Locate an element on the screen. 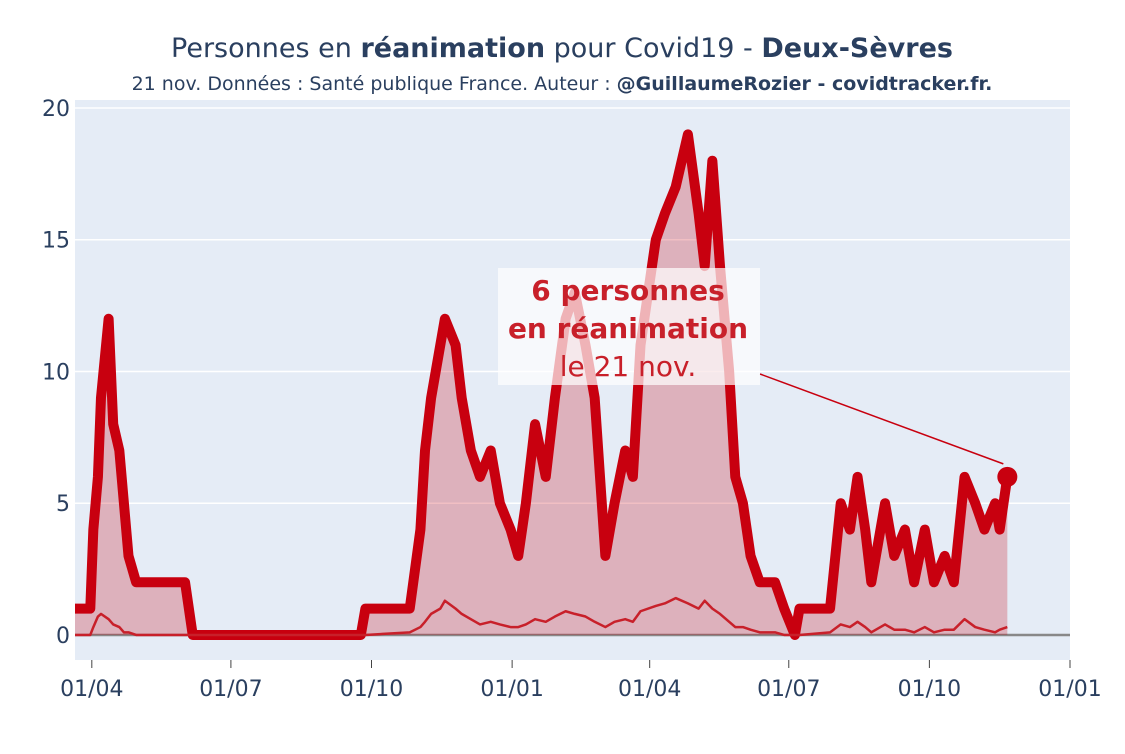 The height and width of the screenshot is (754, 1125). annotation-box is located at coordinates (629, 326).